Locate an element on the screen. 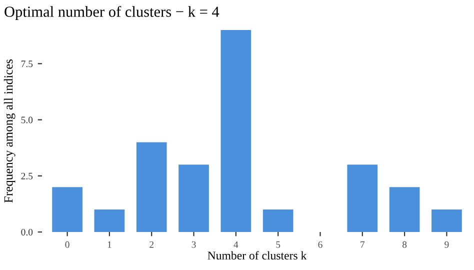 The height and width of the screenshot is (270, 474). x-tick-label: 1 is located at coordinates (110, 244).